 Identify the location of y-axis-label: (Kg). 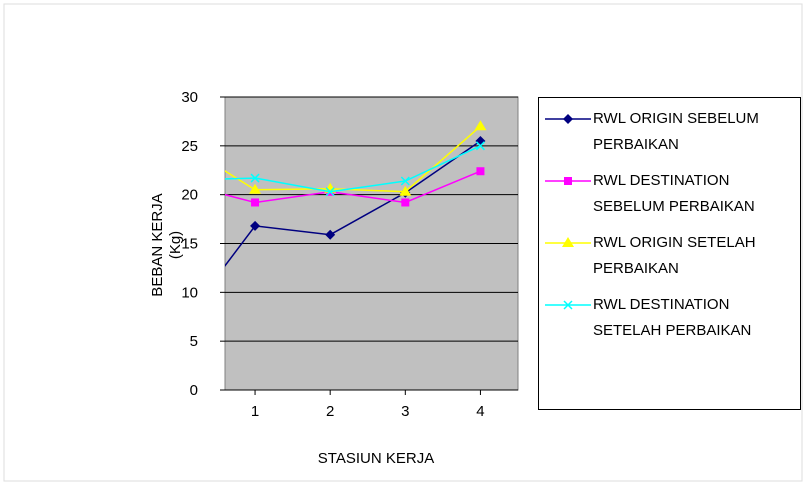
(175, 245).